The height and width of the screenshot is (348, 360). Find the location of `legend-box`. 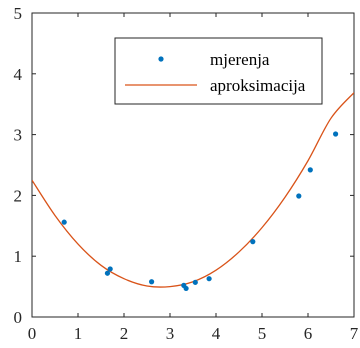

legend-box is located at coordinates (218, 71).